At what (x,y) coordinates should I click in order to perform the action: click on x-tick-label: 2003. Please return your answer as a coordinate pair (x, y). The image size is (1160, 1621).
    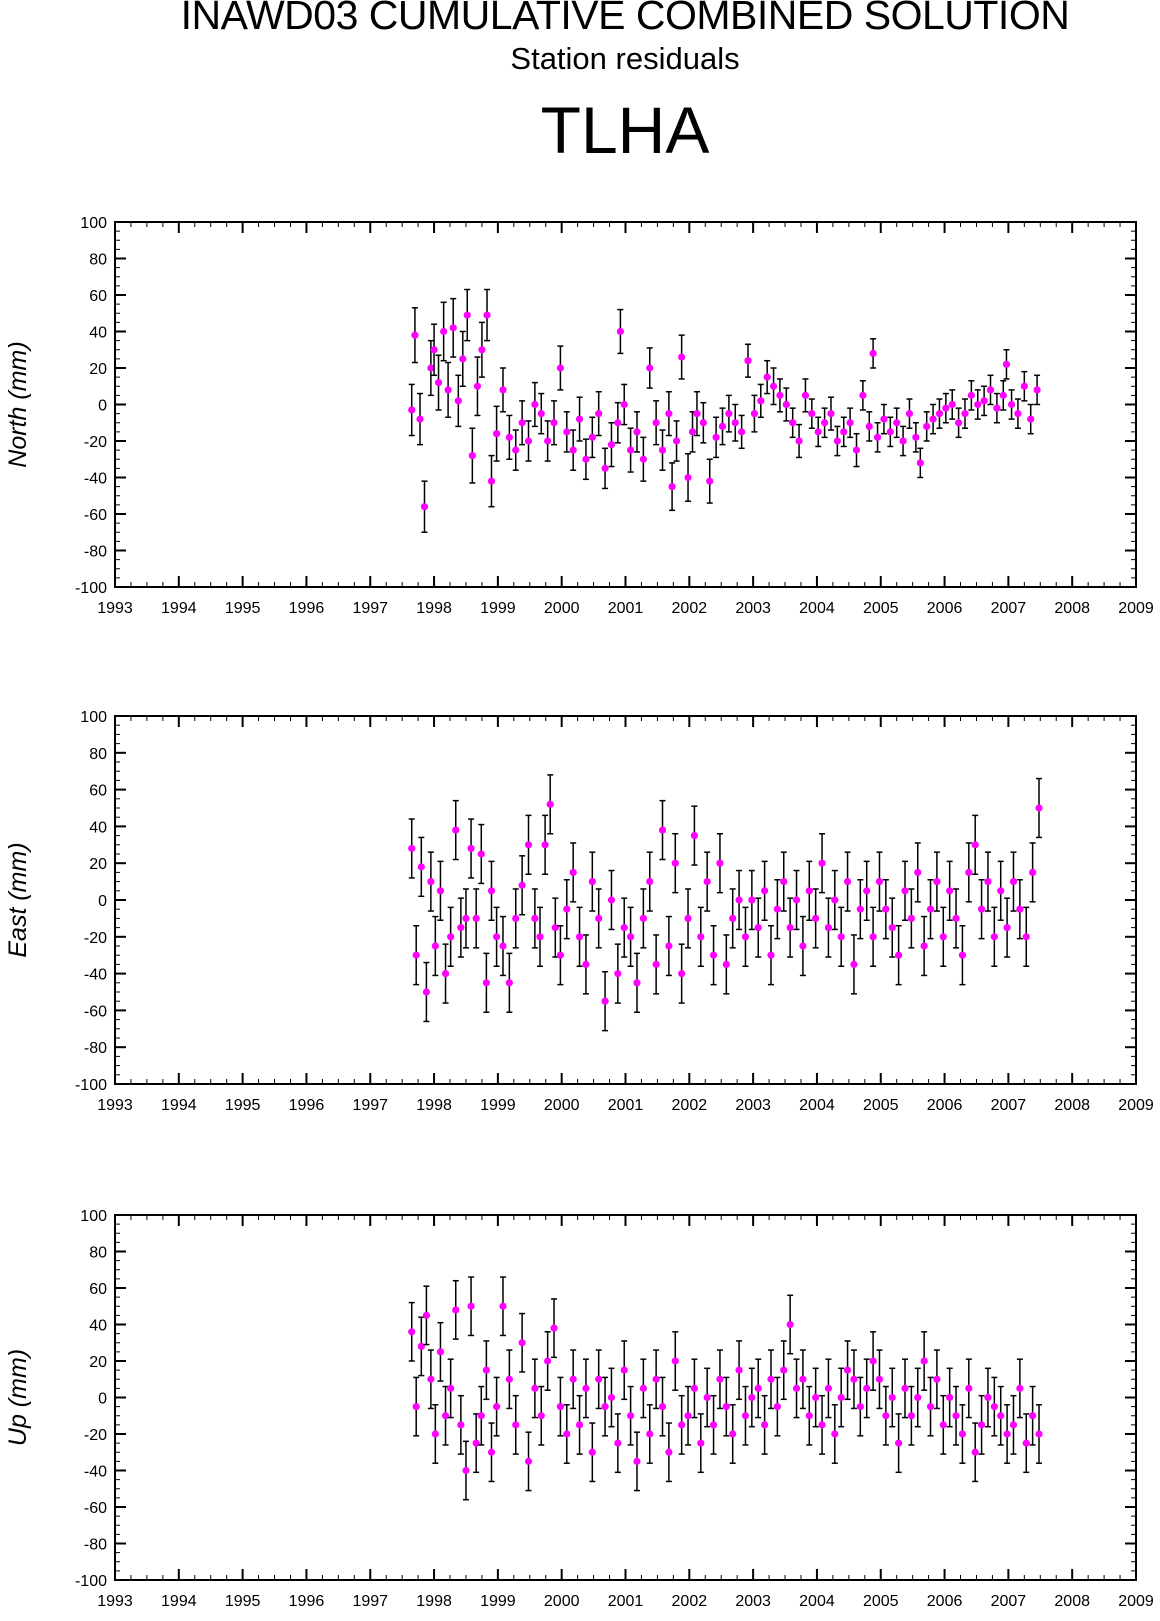
    Looking at the image, I should click on (753, 1601).